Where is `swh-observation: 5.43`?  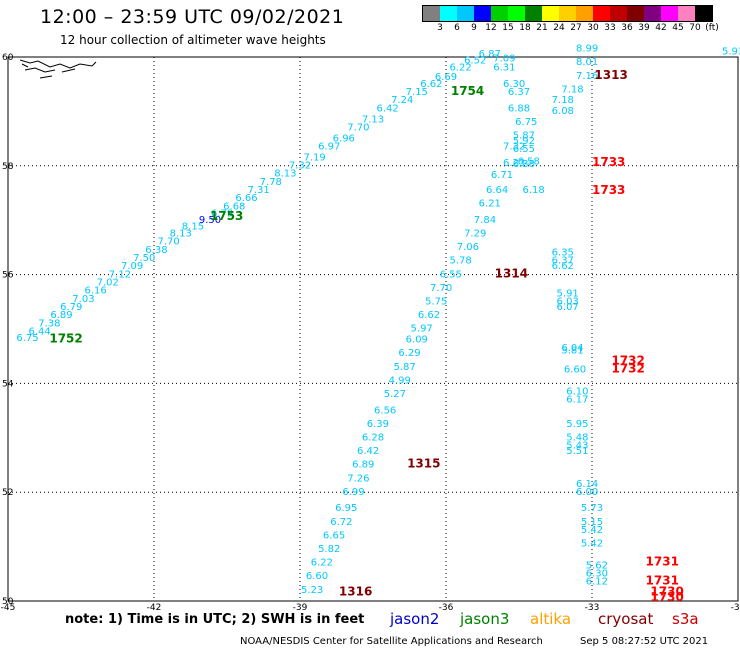
swh-observation: 5.43 is located at coordinates (577, 446).